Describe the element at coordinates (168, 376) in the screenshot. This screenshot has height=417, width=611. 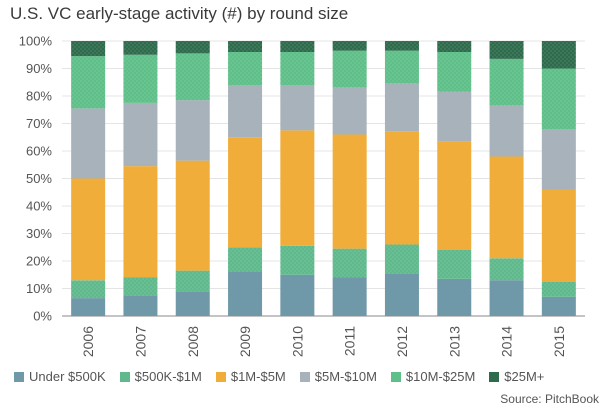
I see `legend-label: $500K-$1M` at that location.